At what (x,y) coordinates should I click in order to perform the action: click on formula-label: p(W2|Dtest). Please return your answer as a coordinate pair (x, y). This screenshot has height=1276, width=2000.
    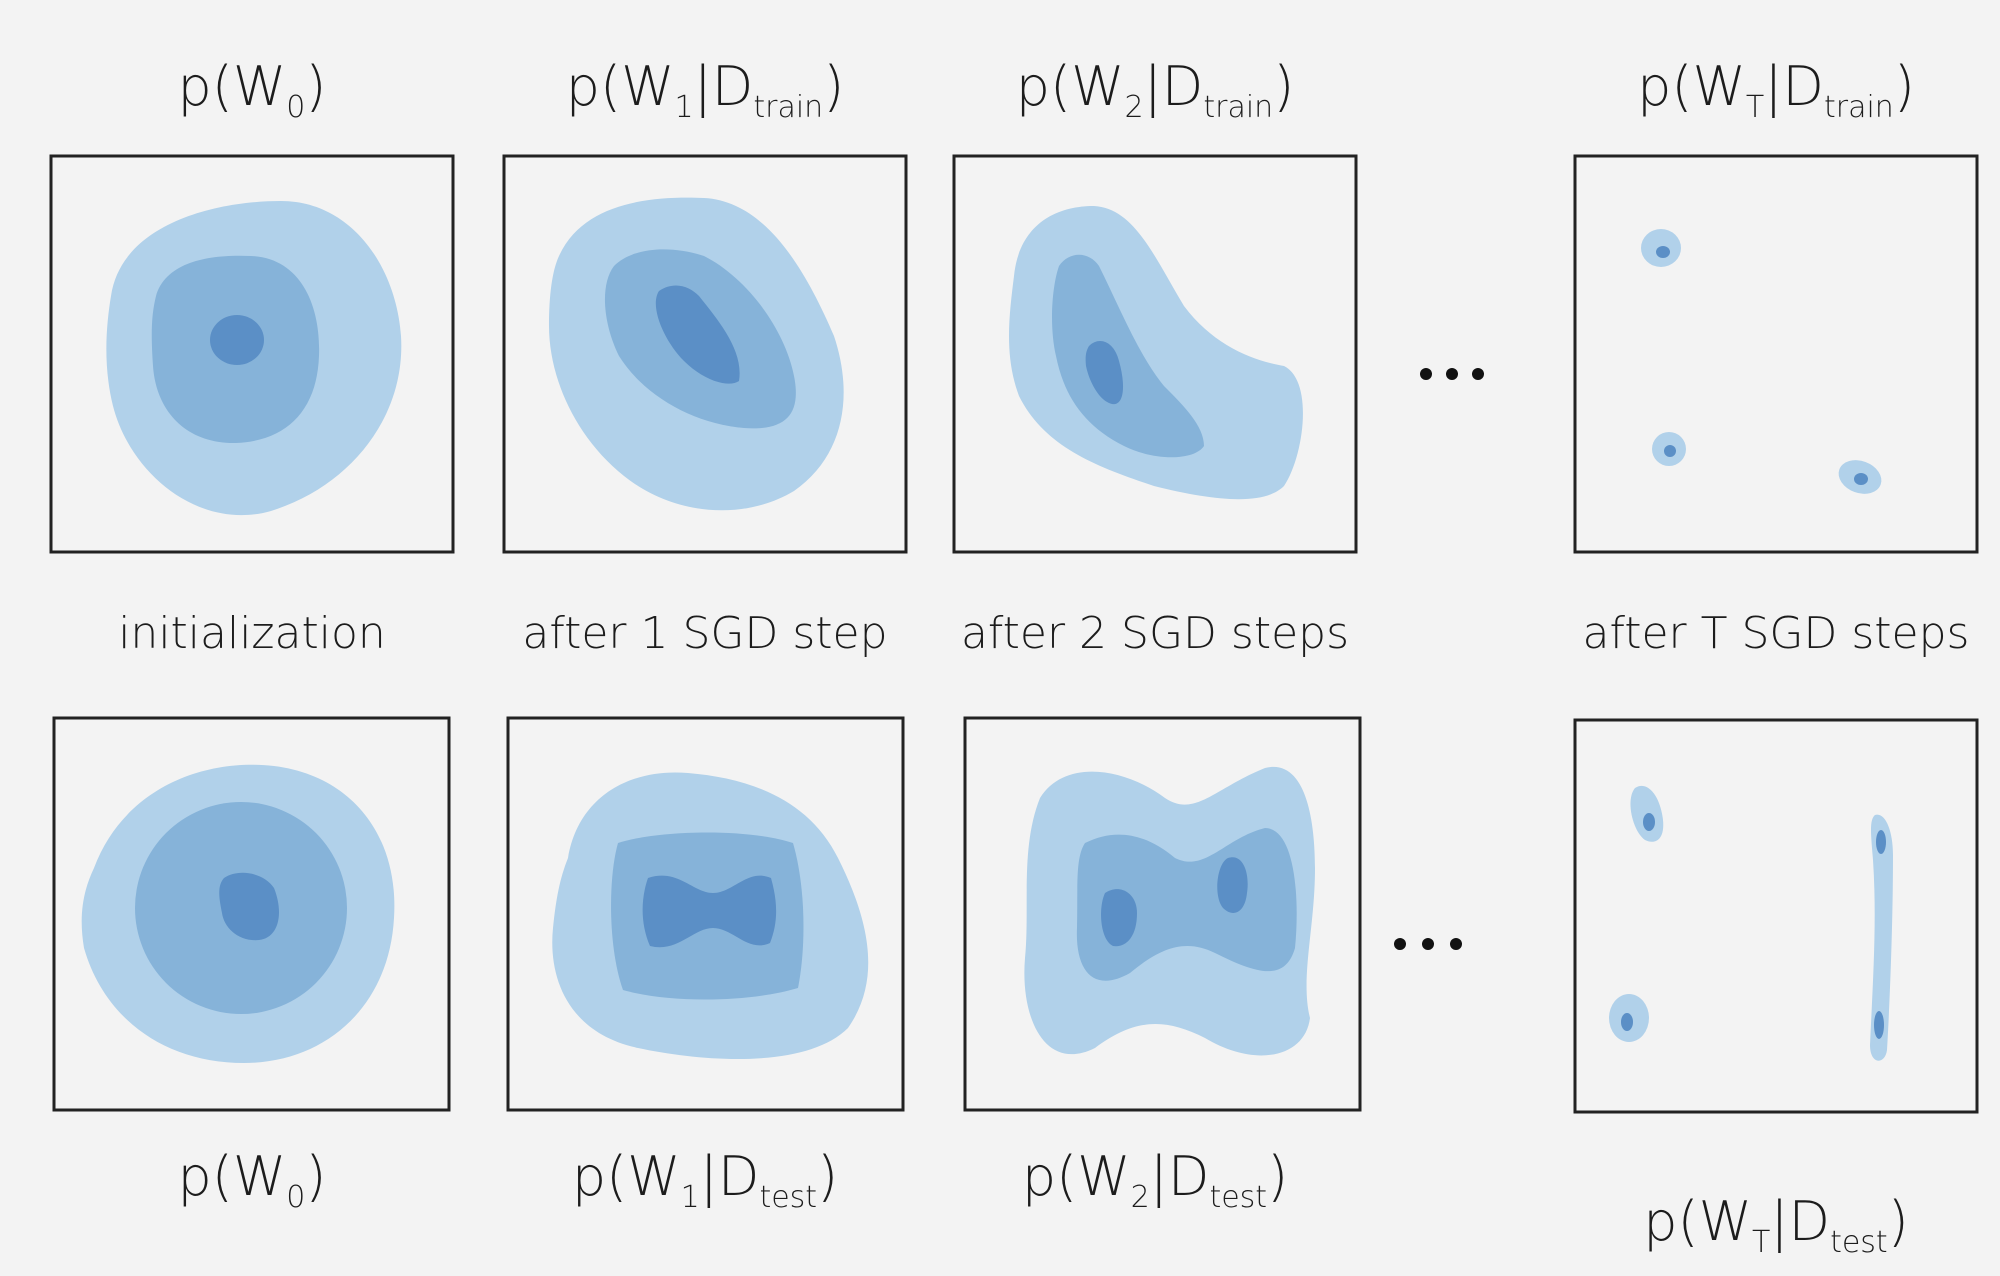
    Looking at the image, I should click on (1155, 1180).